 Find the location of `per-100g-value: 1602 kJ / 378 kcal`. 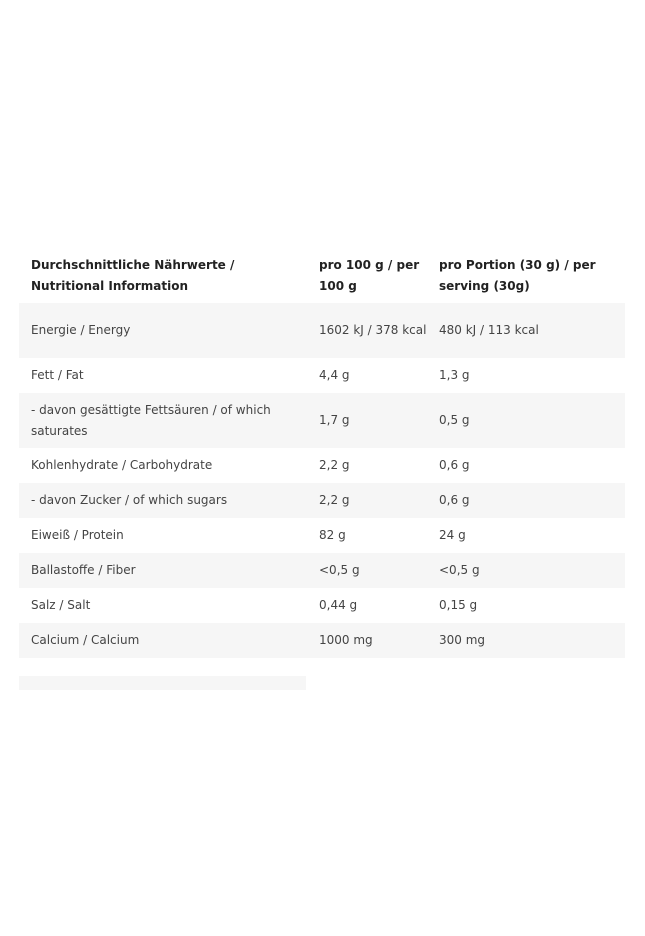

per-100g-value: 1602 kJ / 378 kcal is located at coordinates (373, 330).